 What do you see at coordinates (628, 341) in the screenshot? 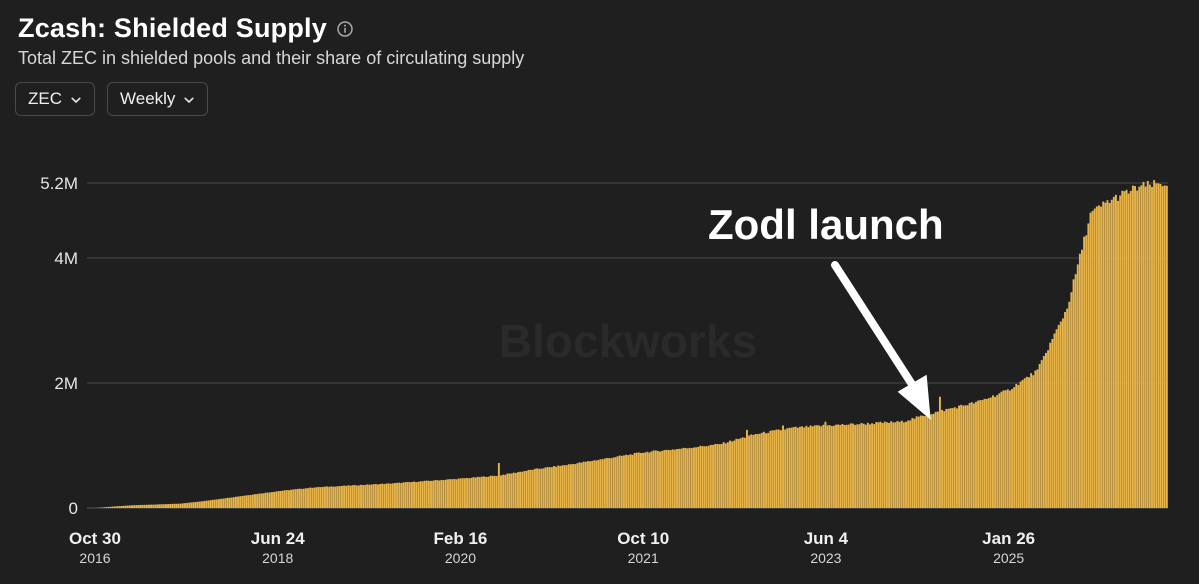
I see `watermark: Blockworks` at bounding box center [628, 341].